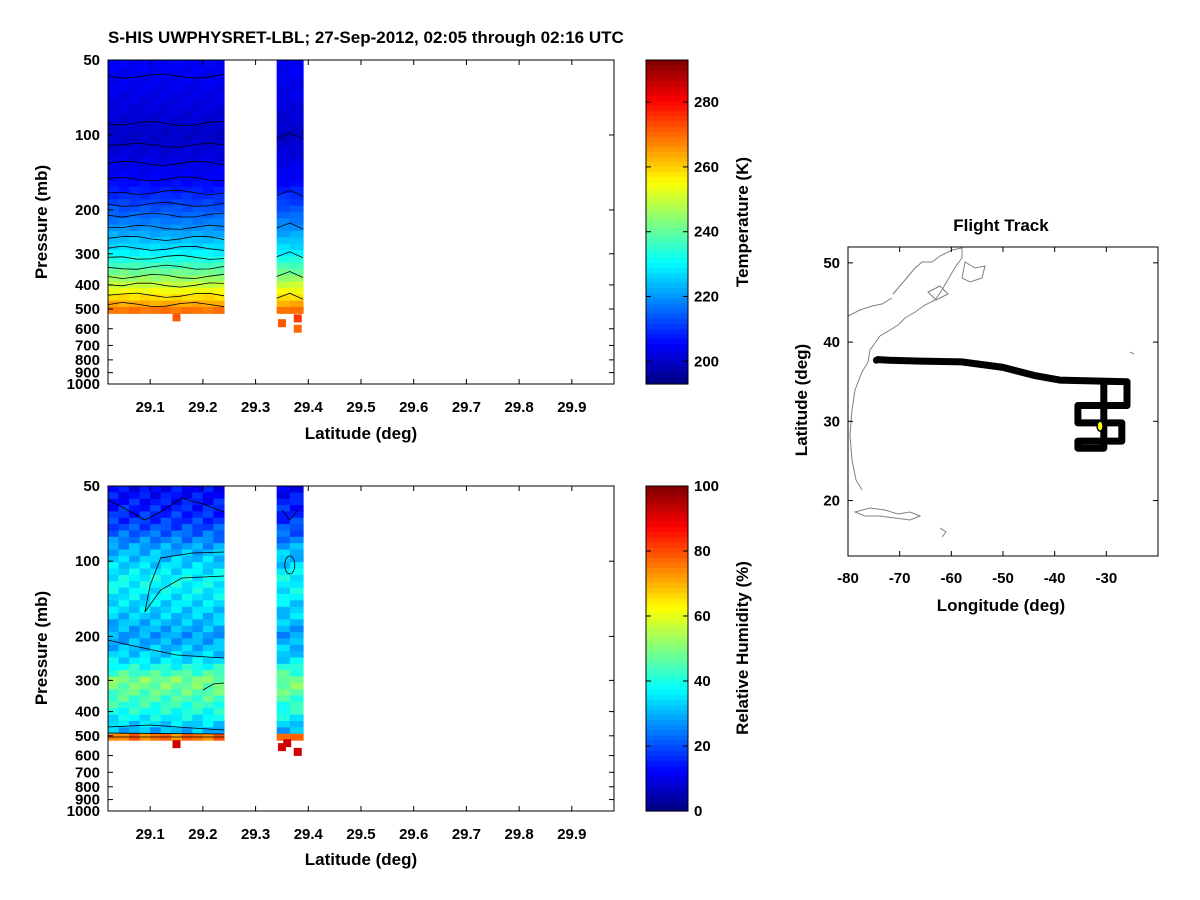 The image size is (1200, 900). I want to click on x-tick-label: 29.4, so click(309, 407).